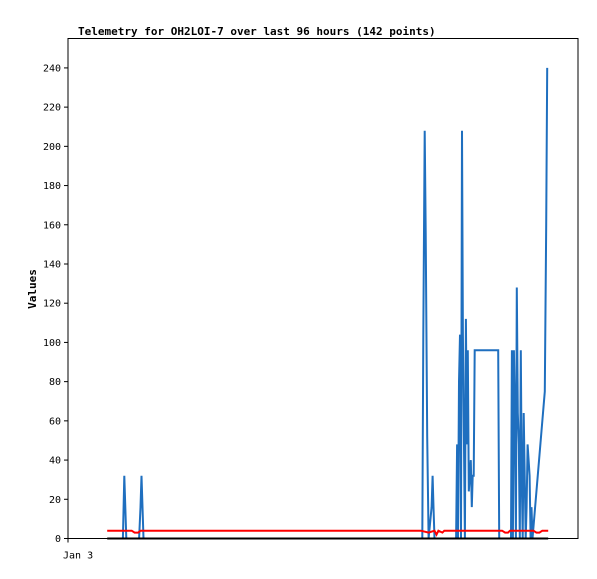 This screenshot has height=579, width=597. Describe the element at coordinates (52, 186) in the screenshot. I see `y-tick-label: 180` at that location.